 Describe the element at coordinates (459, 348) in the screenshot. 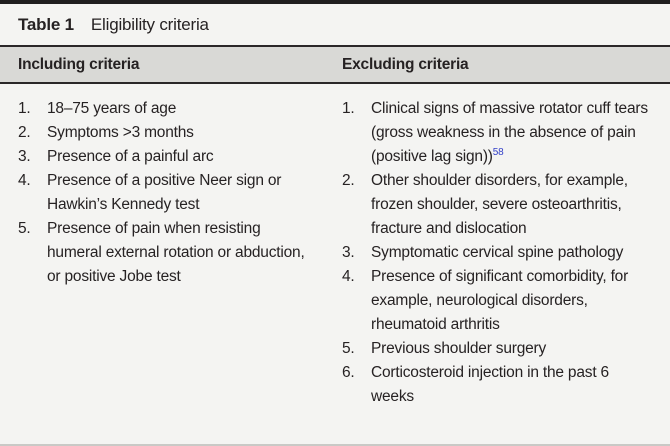

I see `list-item-text: Previous shoulder surgery` at that location.